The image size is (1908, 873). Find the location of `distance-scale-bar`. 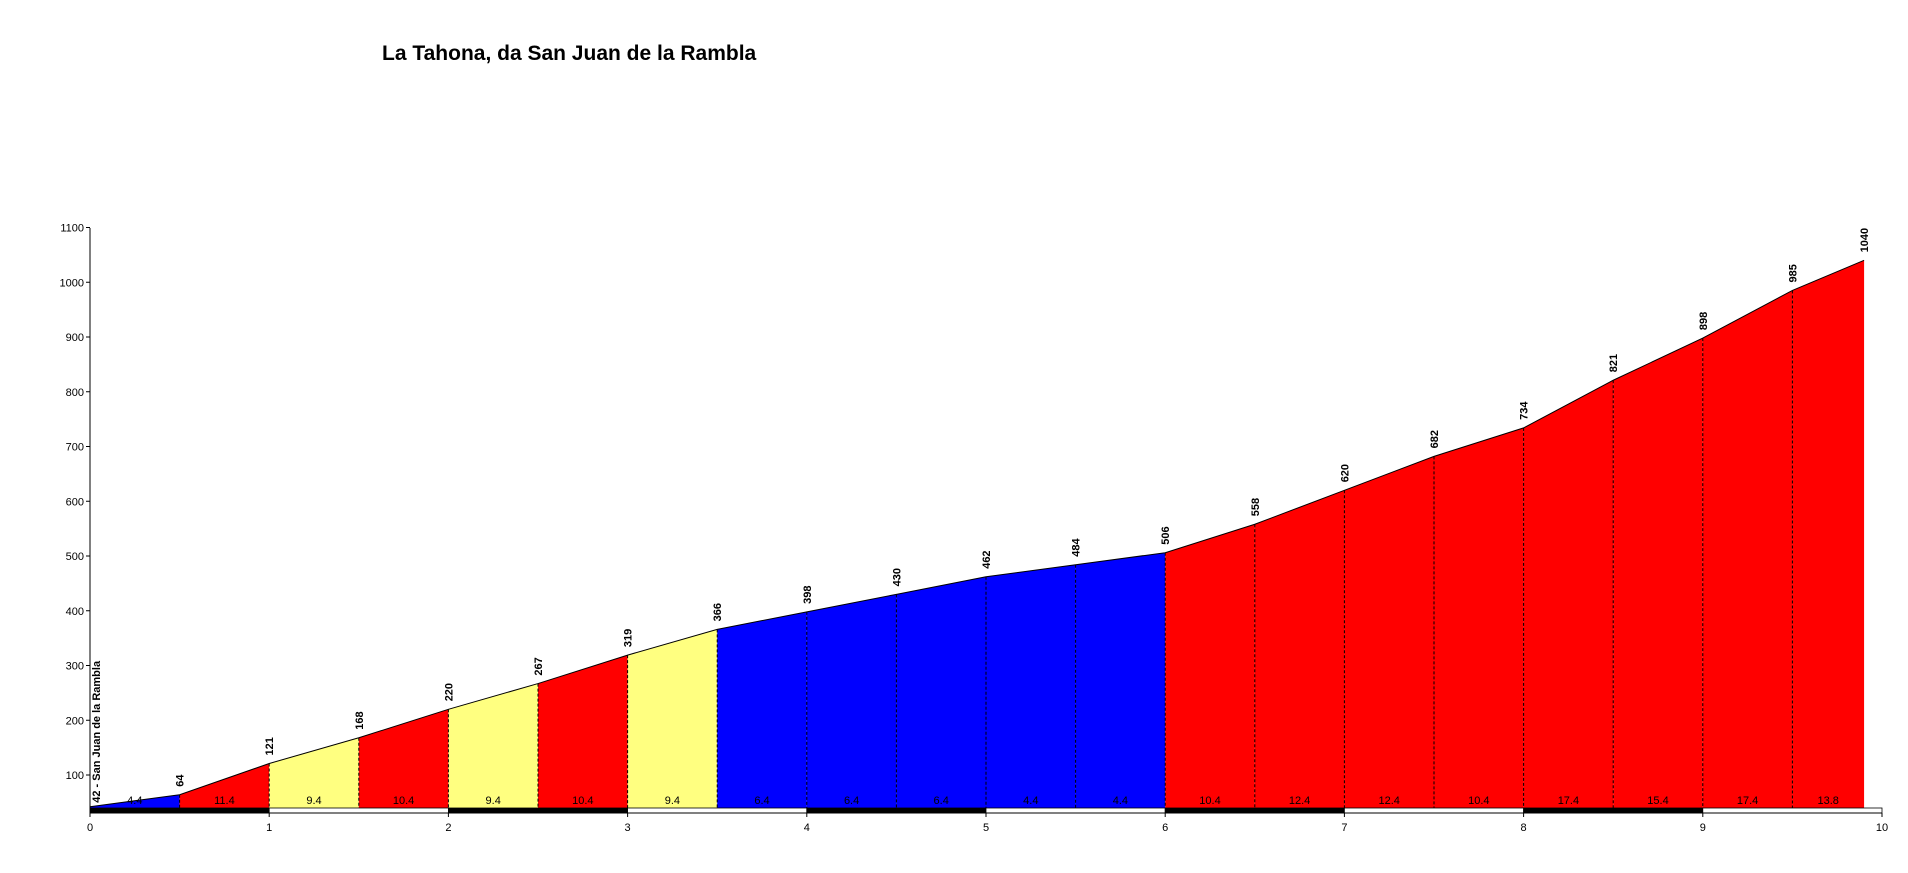

distance-scale-bar is located at coordinates (986, 810).